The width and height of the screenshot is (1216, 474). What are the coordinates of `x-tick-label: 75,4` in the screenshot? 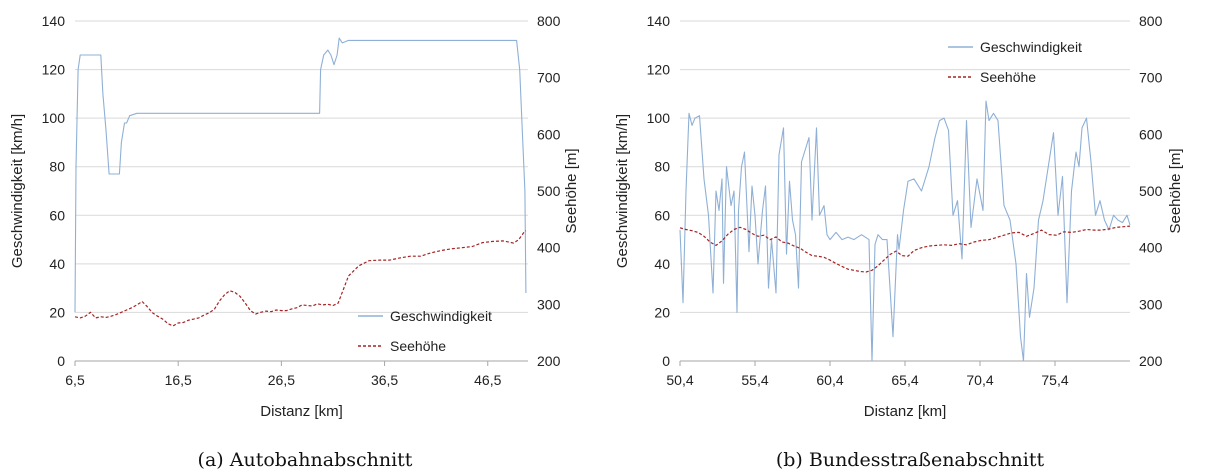 It's located at (1054, 380).